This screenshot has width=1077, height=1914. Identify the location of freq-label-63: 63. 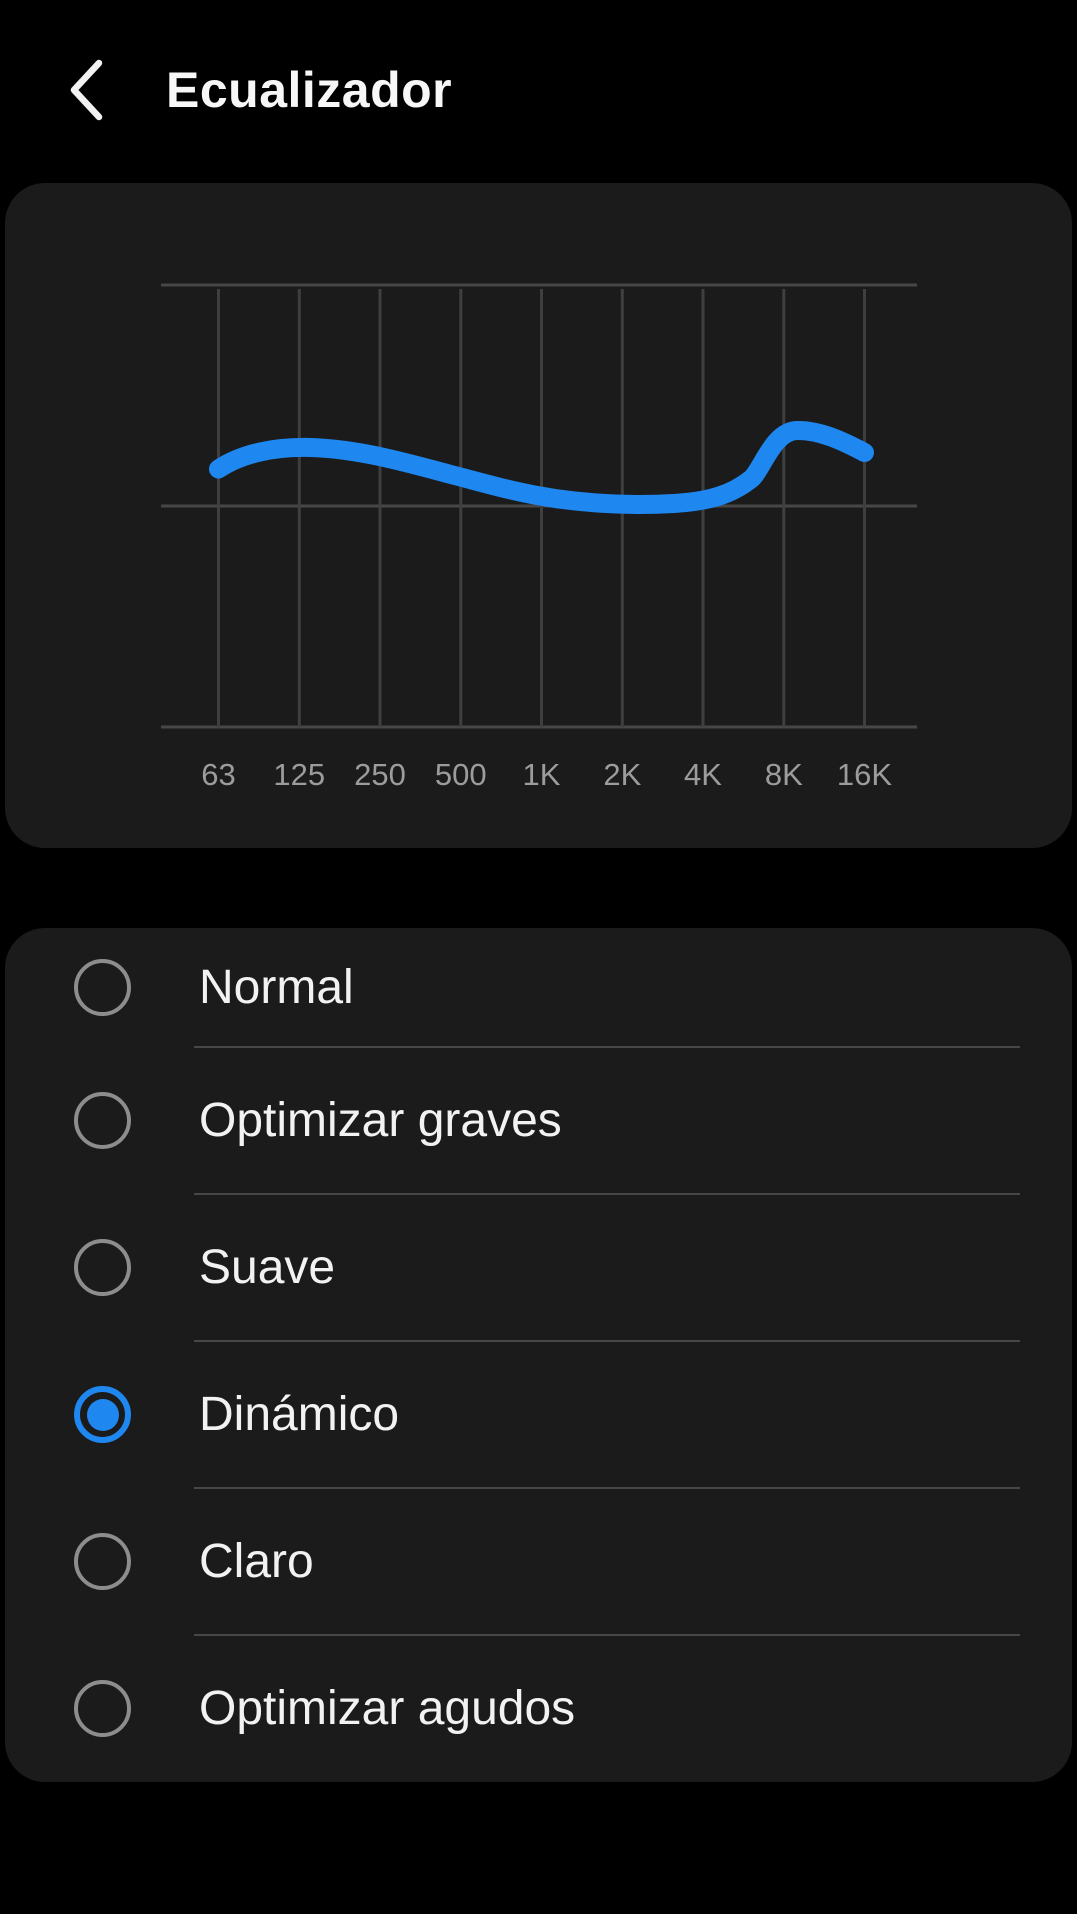
(218, 774).